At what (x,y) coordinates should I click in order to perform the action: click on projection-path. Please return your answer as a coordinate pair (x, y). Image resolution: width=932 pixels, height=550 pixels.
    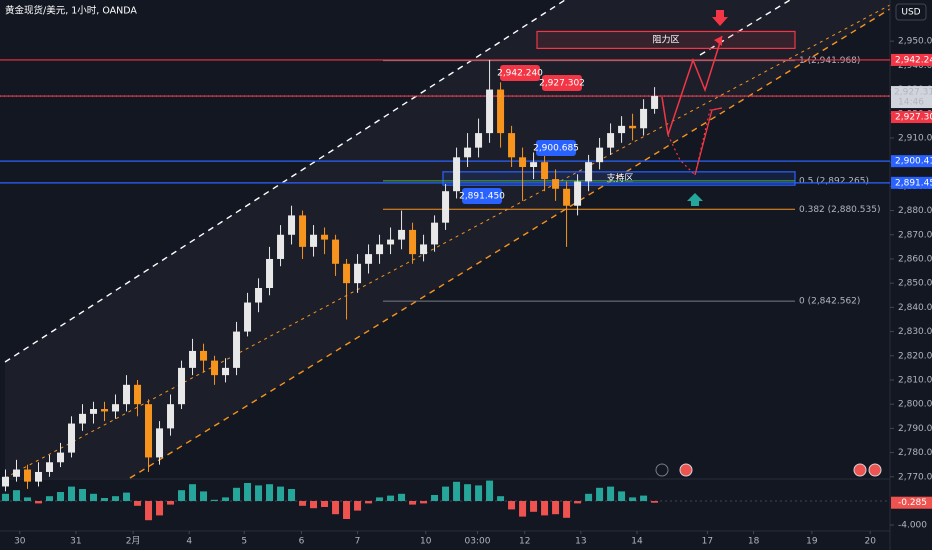
    Looking at the image, I should click on (708, 141).